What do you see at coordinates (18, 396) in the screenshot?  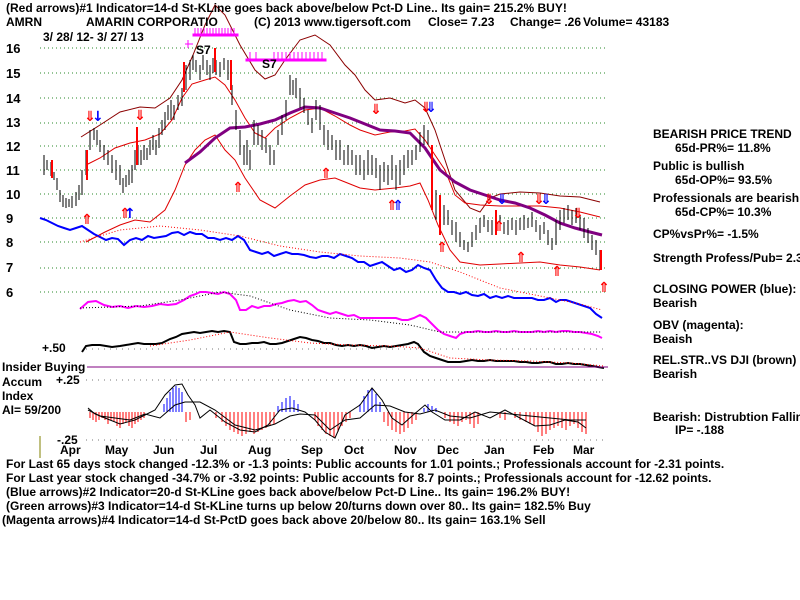 I see `index-label: Index` at bounding box center [18, 396].